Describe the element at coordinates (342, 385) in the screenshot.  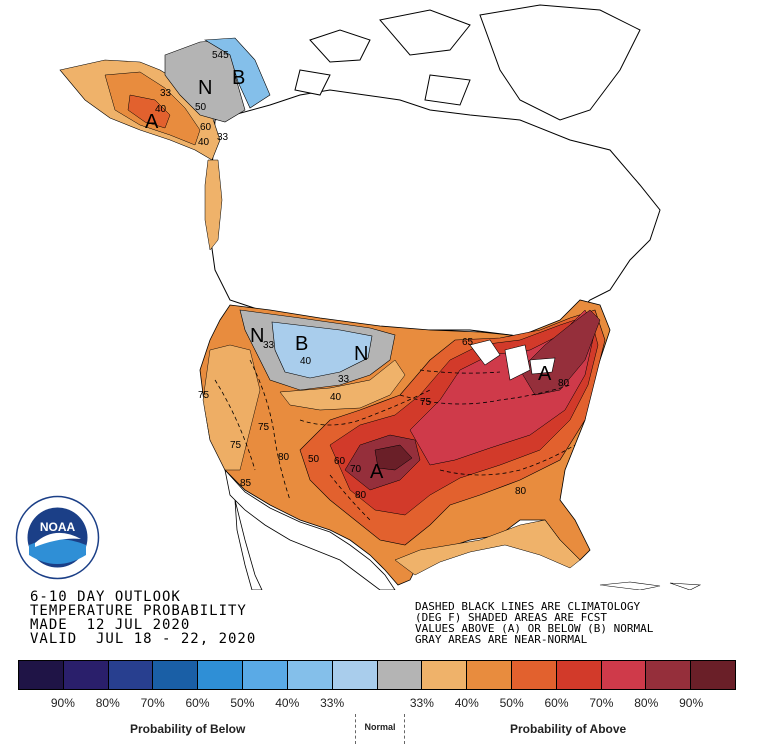
I see `north-above-33-band` at that location.